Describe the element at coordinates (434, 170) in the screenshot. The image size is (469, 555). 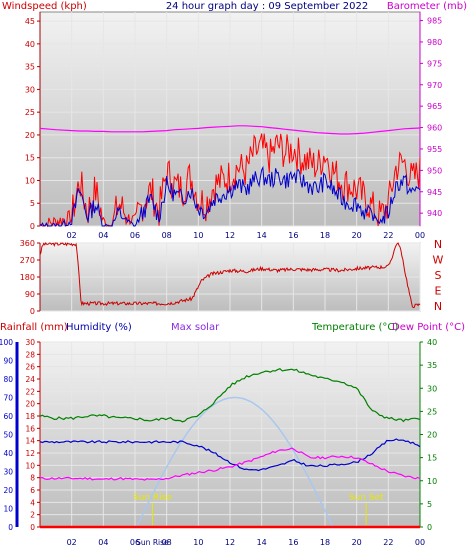
I see `y2-tick-label: 950` at that location.